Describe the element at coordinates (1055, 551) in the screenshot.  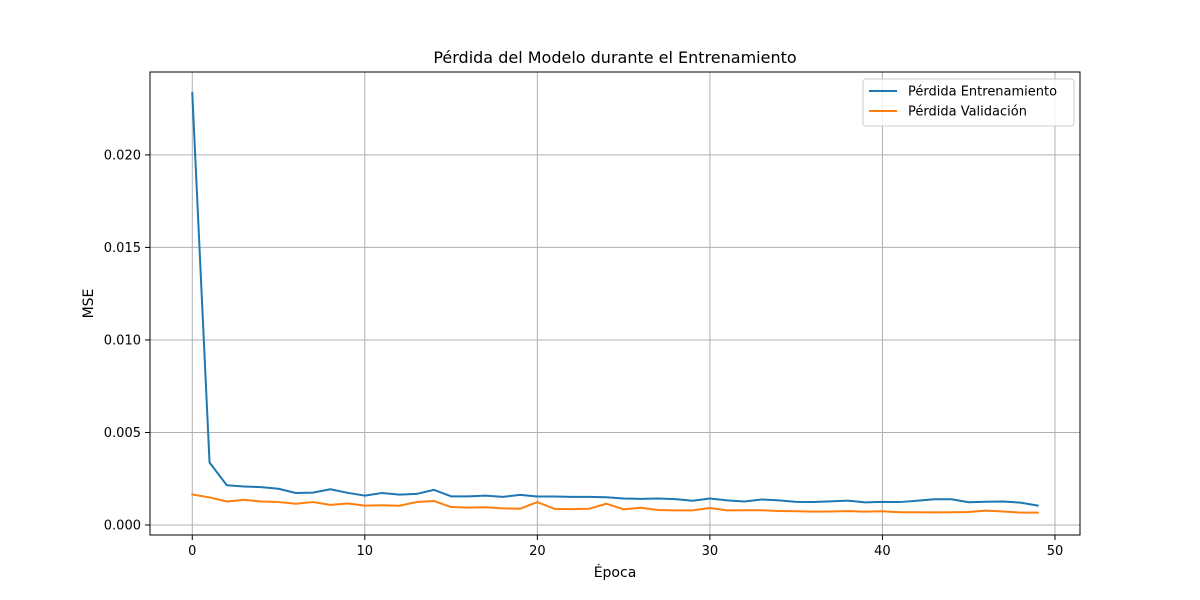
I see `x-tick-label: 50` at that location.